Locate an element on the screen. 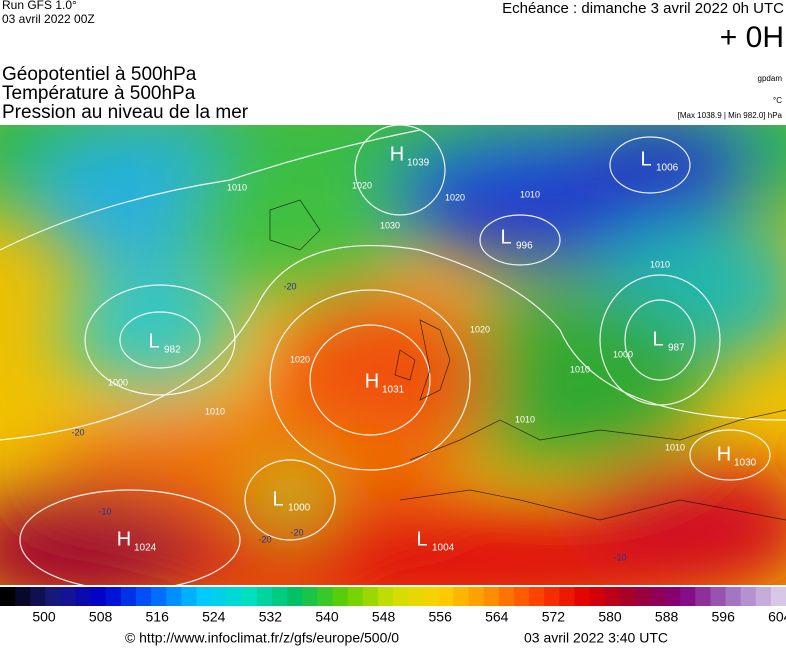  isobar-label: 1000 is located at coordinates (623, 354).